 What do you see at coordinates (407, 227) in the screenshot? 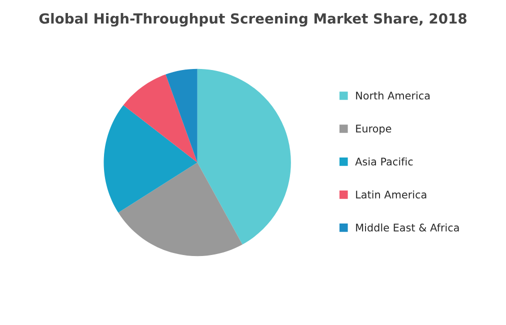
I see `legend-label: Middle East & Africa` at bounding box center [407, 227].